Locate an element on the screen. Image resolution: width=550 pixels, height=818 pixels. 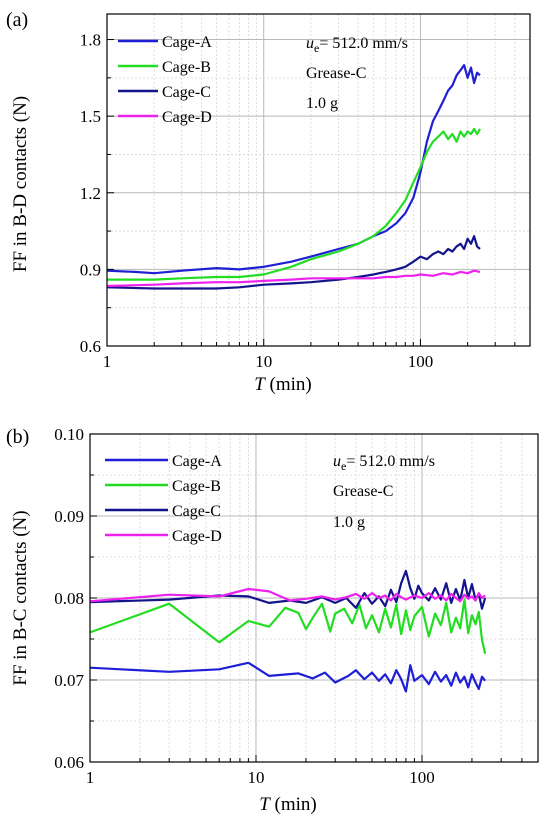
panel-b-series-cage-b is located at coordinates (288, 626).